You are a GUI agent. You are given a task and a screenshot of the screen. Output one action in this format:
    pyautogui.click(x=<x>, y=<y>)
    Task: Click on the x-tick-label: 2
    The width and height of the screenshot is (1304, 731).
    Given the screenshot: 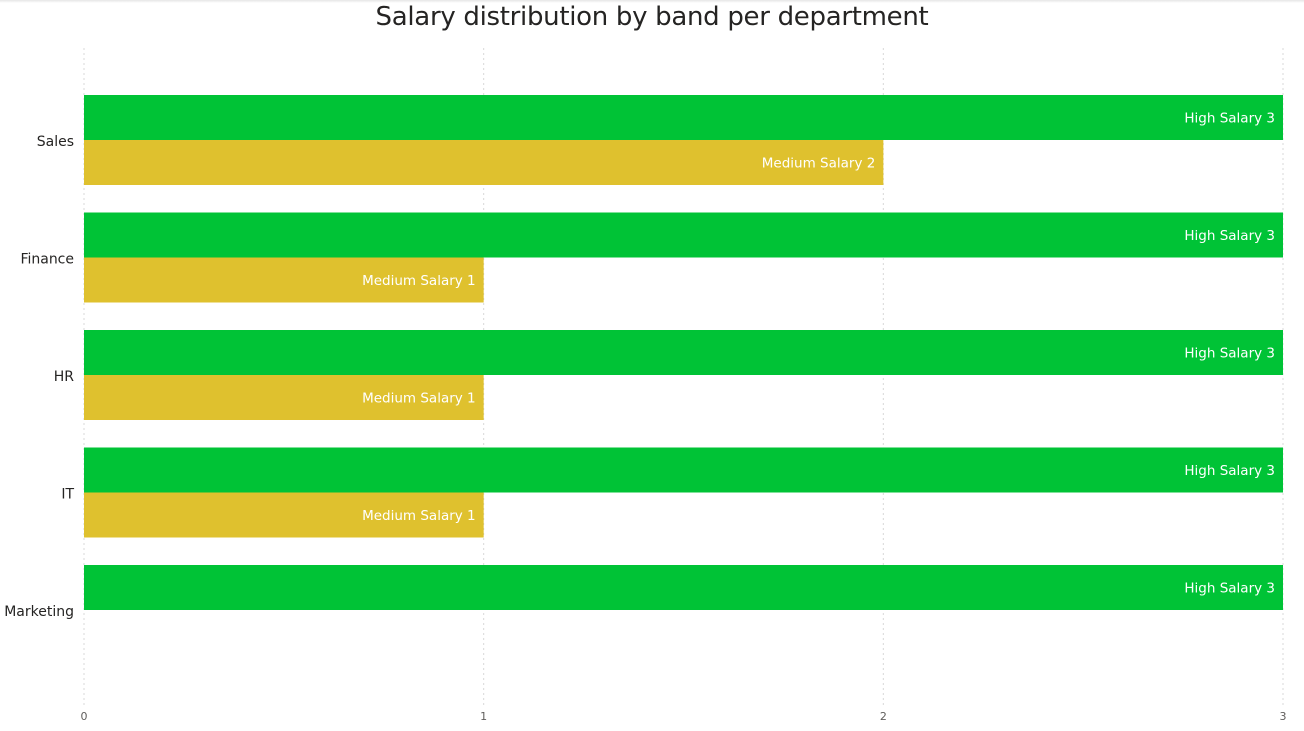 What is the action you would take?
    pyautogui.click(x=883, y=716)
    